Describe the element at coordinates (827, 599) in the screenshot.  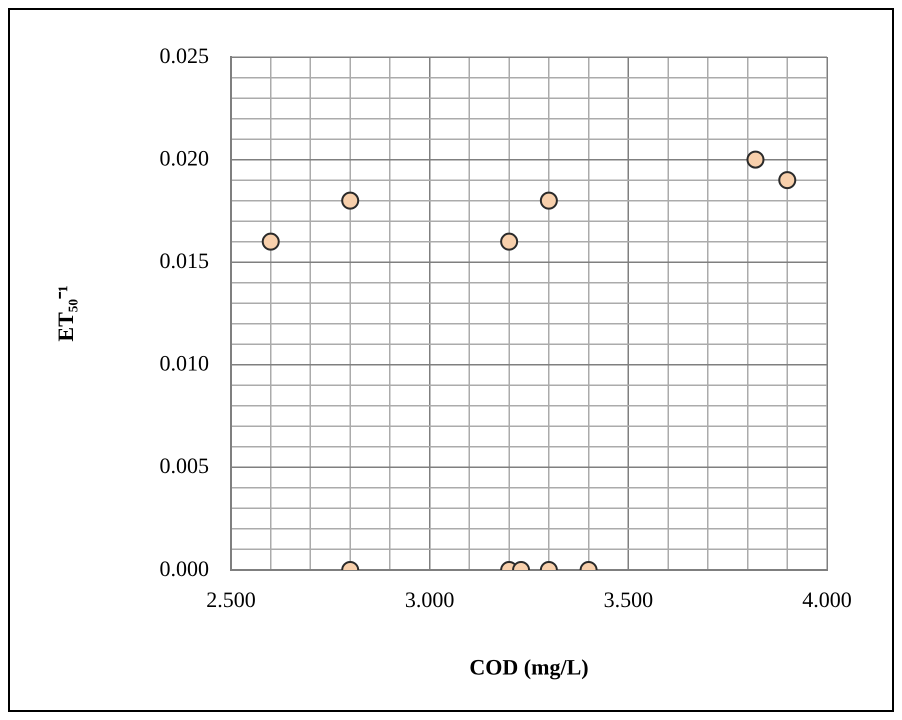
I see `x-tick-label: 4.000` at that location.